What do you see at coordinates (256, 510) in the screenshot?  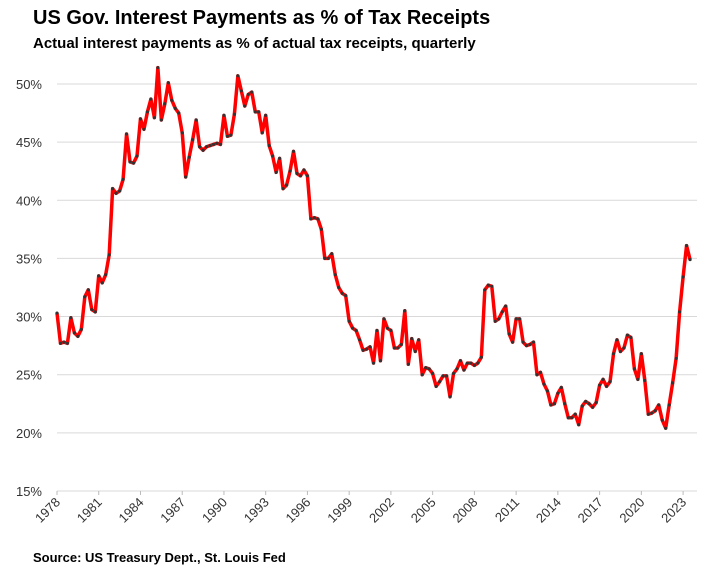 I see `x-tick-label: 1993` at bounding box center [256, 510].